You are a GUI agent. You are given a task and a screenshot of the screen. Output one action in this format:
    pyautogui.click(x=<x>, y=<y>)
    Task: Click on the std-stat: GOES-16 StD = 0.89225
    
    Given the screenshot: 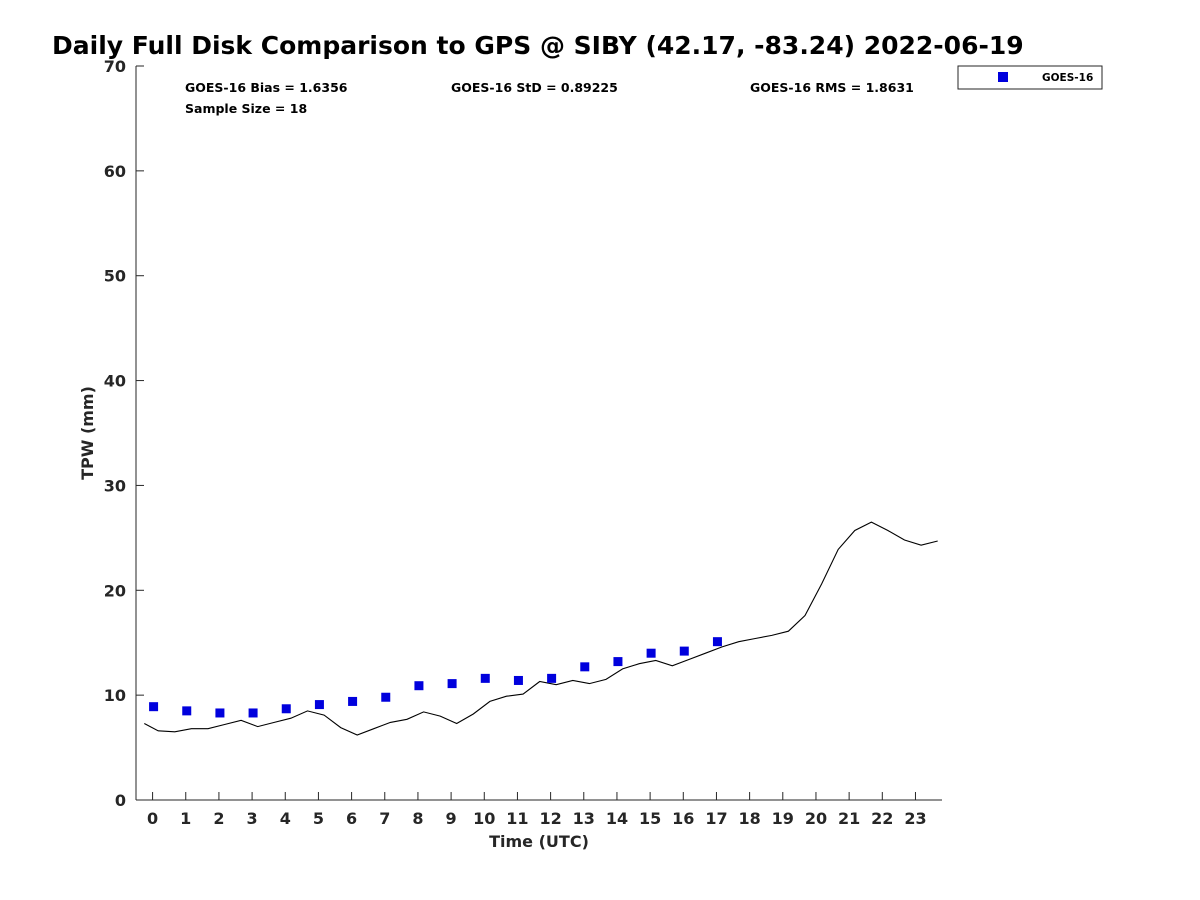 What is the action you would take?
    pyautogui.click(x=534, y=87)
    